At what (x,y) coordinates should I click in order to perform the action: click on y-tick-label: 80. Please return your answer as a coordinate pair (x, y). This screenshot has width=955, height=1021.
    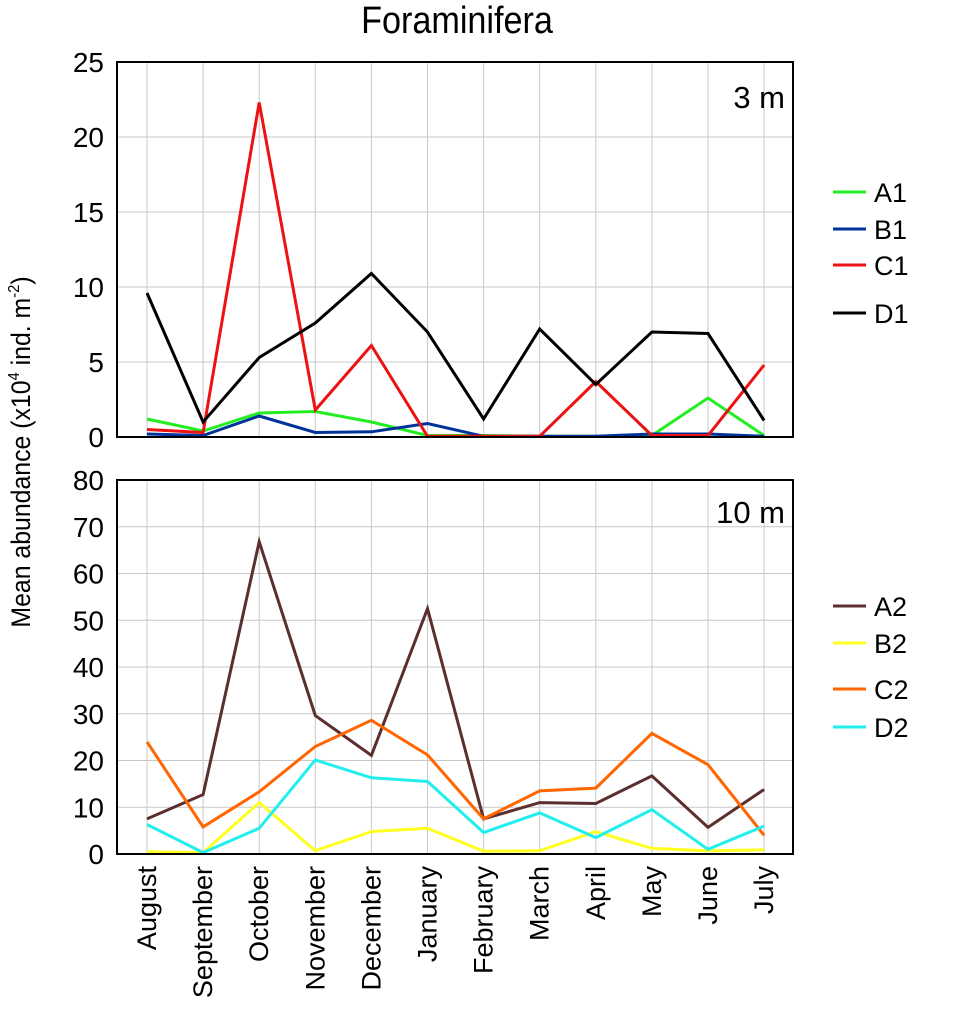
    Looking at the image, I should click on (88, 480).